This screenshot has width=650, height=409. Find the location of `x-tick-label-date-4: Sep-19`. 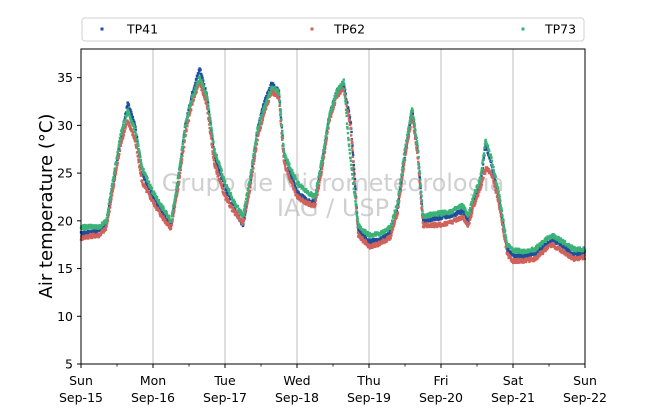

x-tick-label-date-4: Sep-19 is located at coordinates (369, 397).